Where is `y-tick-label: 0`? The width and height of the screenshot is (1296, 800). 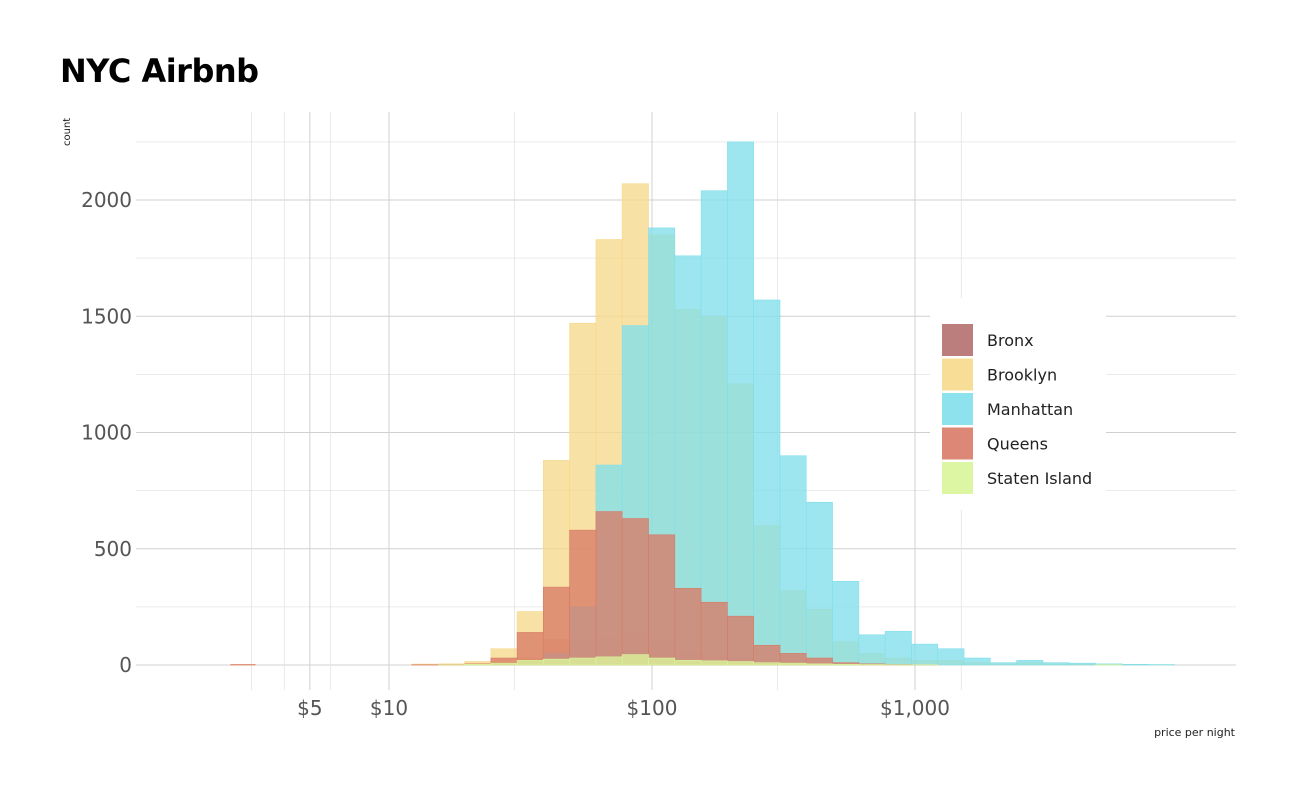
y-tick-label: 0 is located at coordinates (125, 665).